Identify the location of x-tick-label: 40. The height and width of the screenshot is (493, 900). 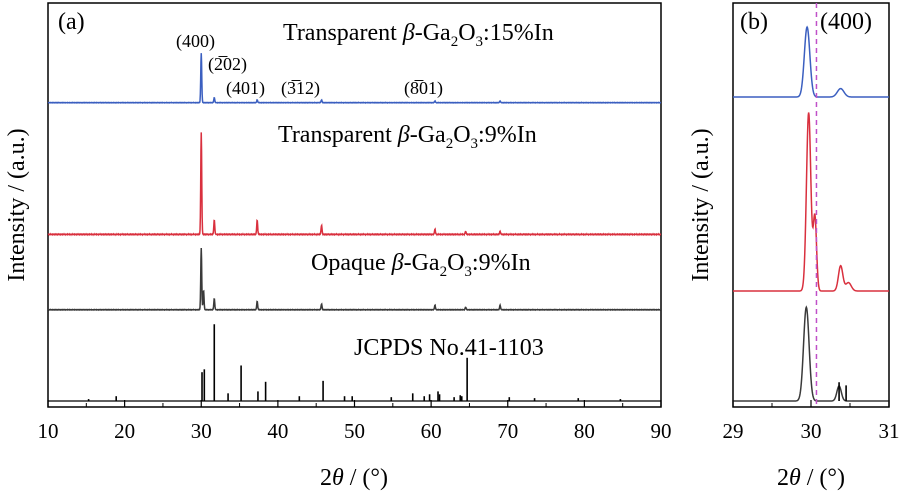
(277, 431).